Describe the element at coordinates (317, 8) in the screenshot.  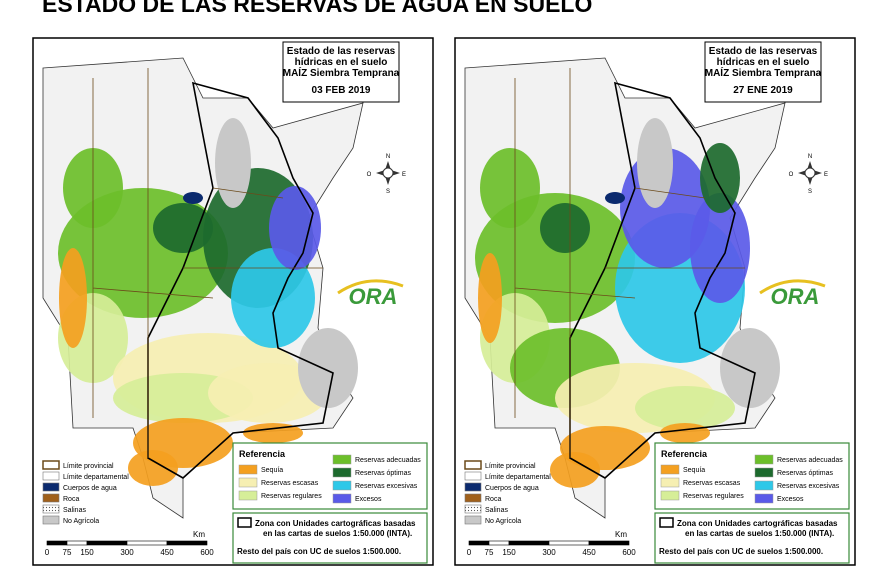
I see `page-title: ESTADO DE LAS RESERVAS DE AGUA EN SUELO` at that location.